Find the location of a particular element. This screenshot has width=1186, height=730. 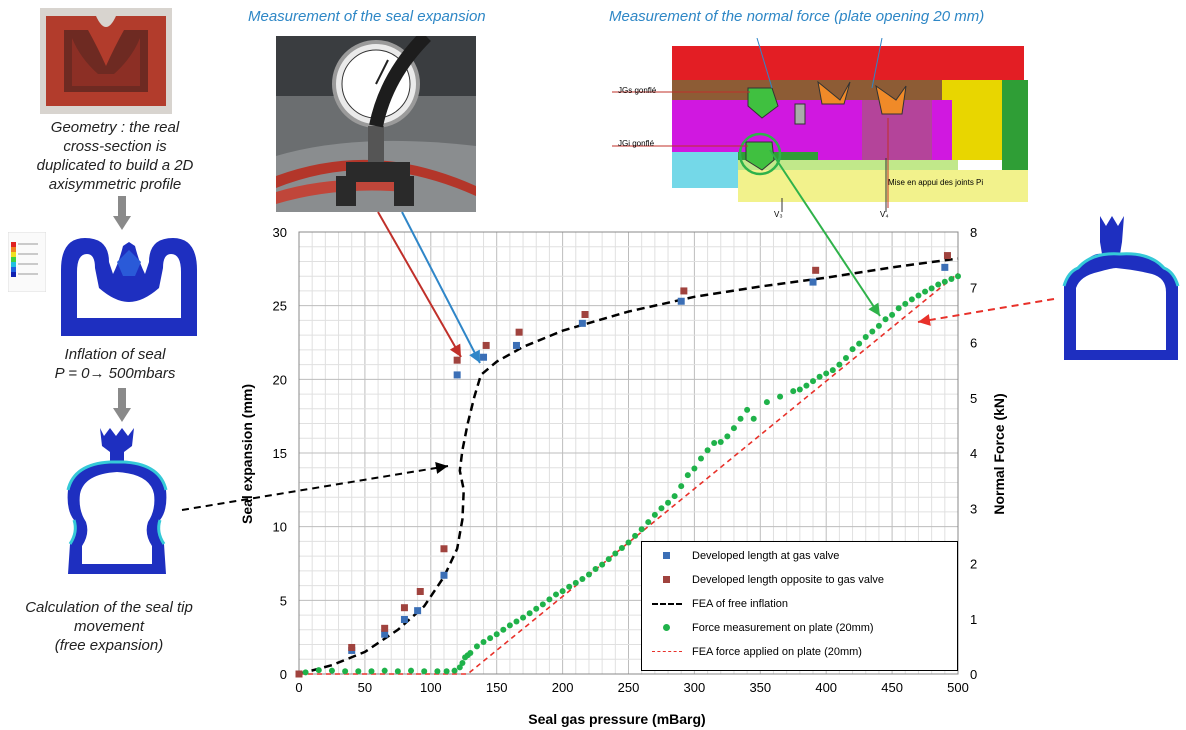

x-tick-label: 250 is located at coordinates (629, 687).